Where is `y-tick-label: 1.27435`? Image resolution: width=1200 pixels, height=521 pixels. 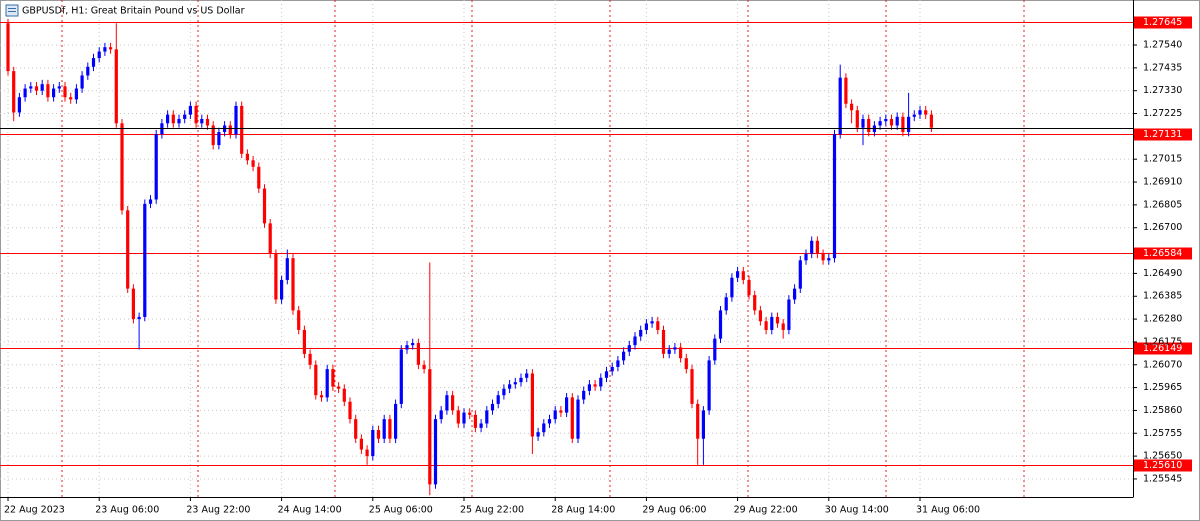 y-tick-label: 1.27435 is located at coordinates (1162, 67).